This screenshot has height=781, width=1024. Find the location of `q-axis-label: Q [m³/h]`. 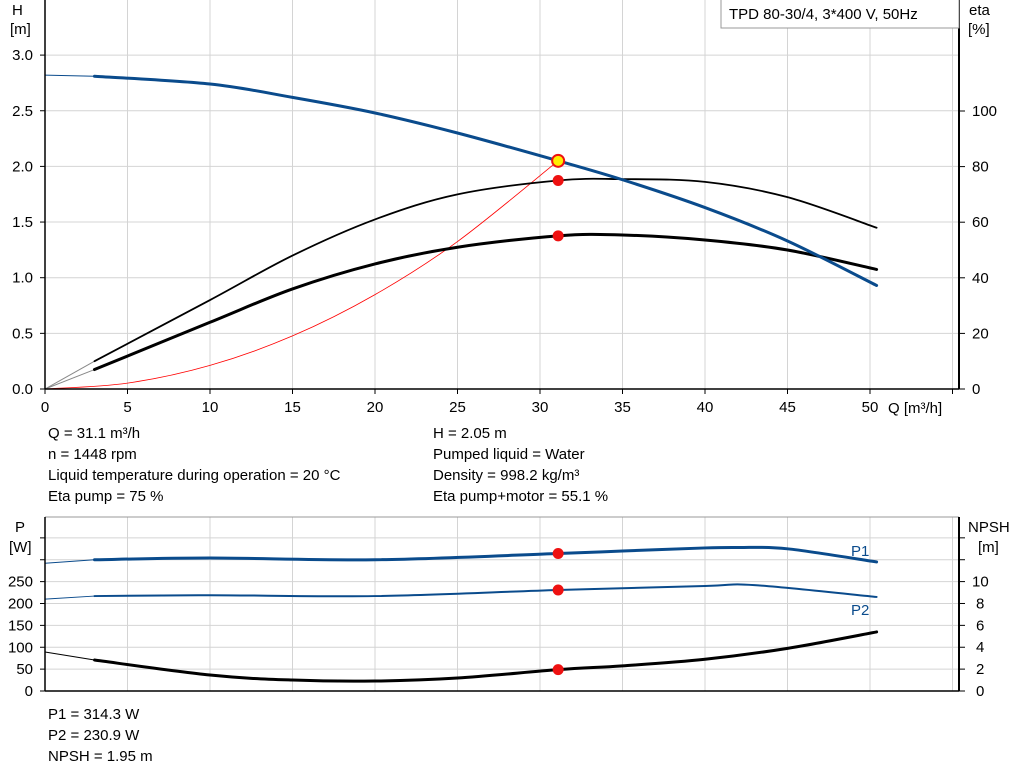

q-axis-label: Q [m³/h] is located at coordinates (915, 408).